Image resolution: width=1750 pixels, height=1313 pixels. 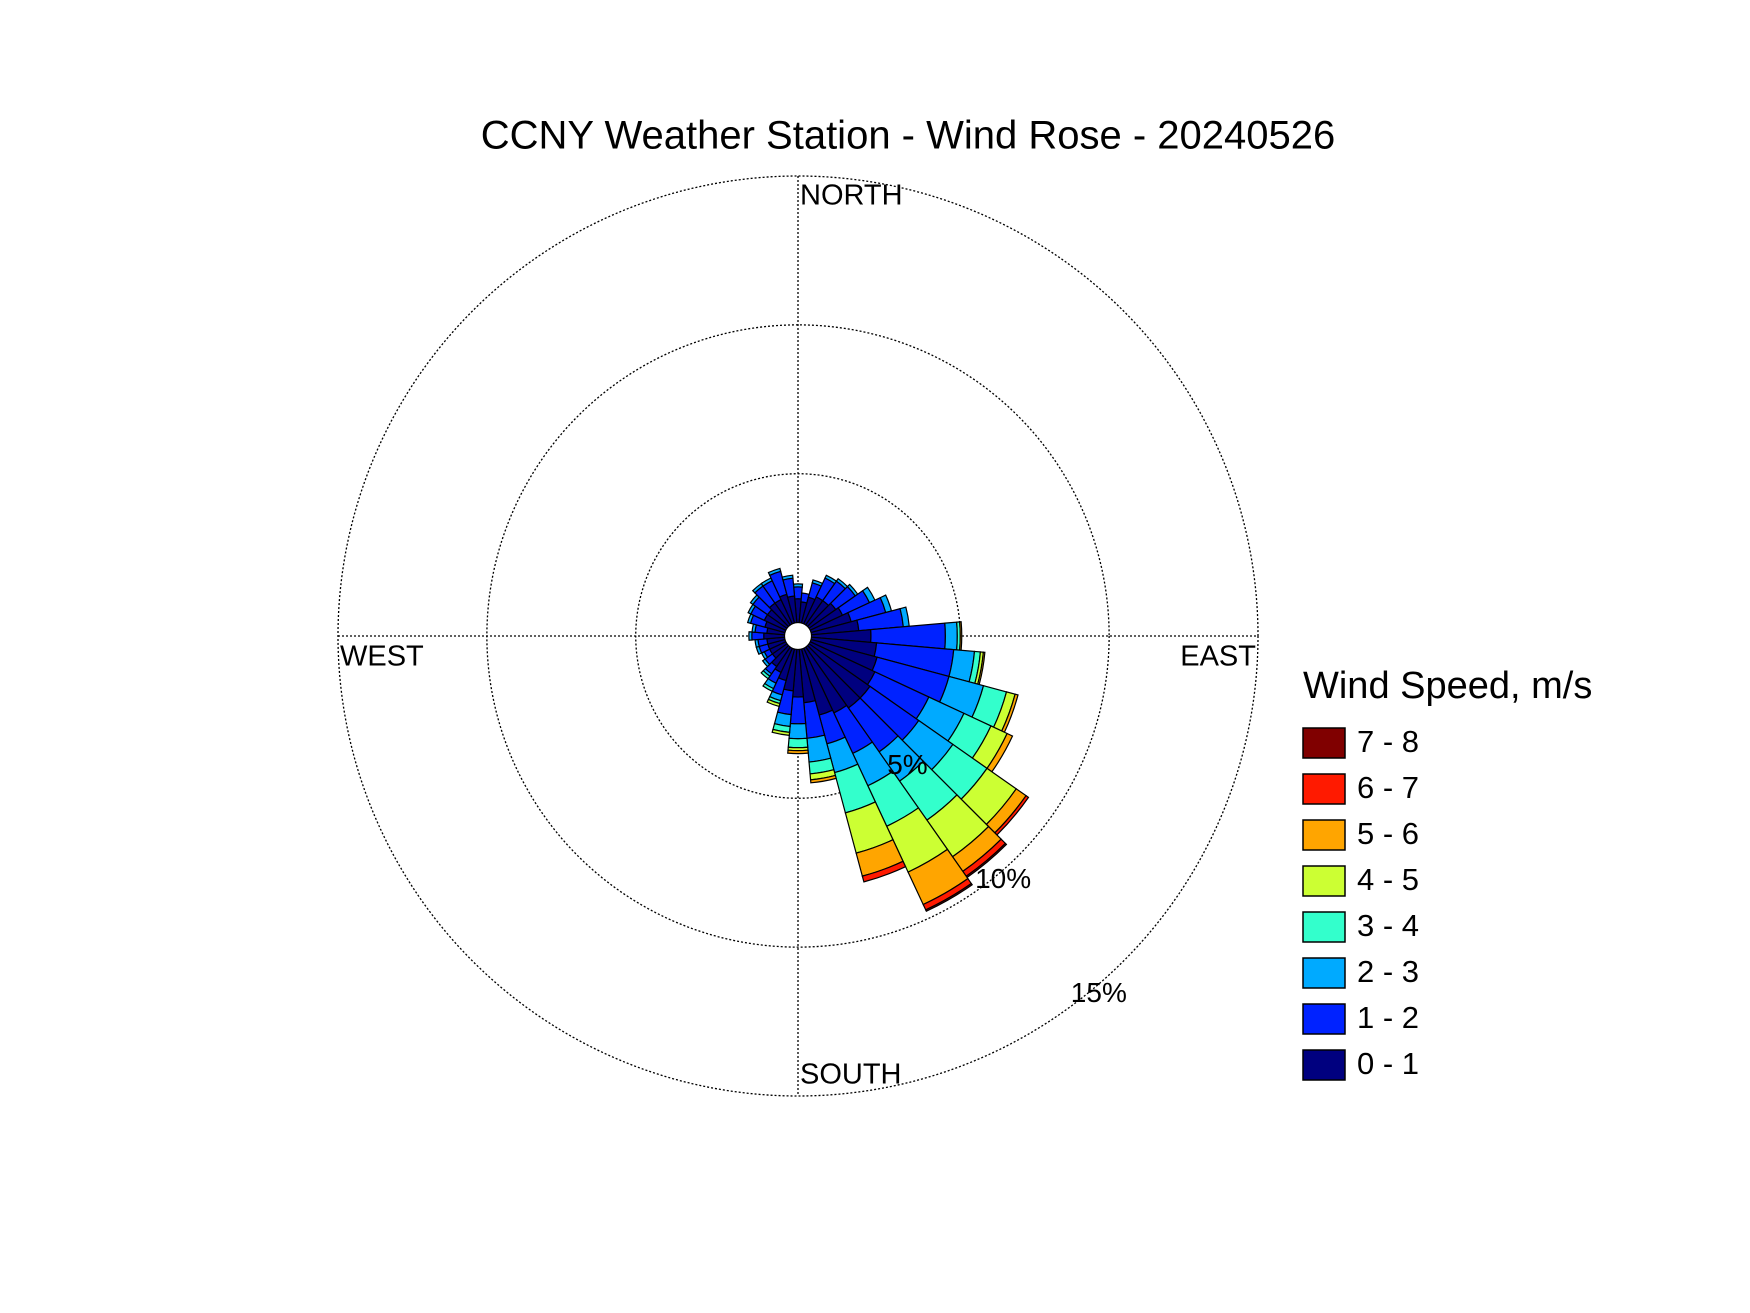 I want to click on r-tick-label: 10%, so click(x=1003, y=878).